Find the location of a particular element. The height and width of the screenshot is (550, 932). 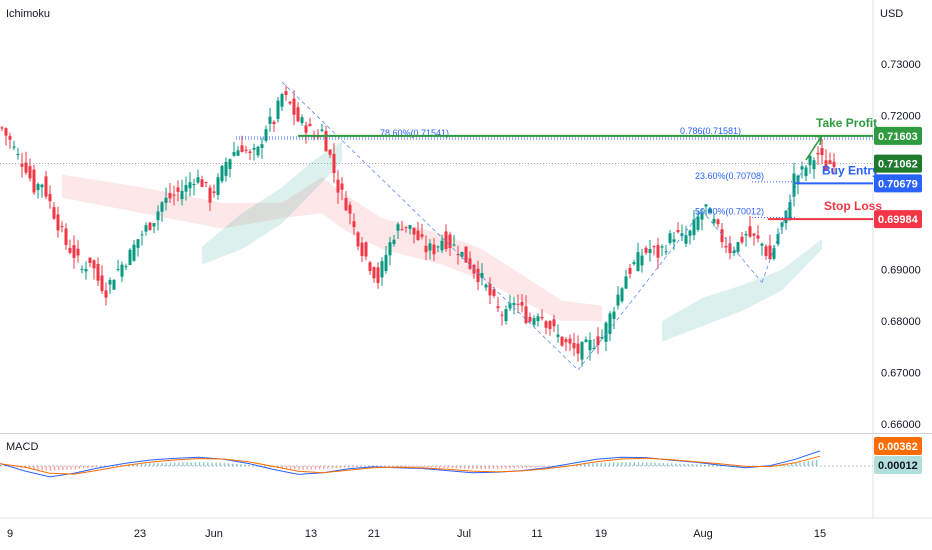

time-axis: 9 23 Jun 13 21 Jul 11 19 Aug 15 is located at coordinates (416, 534).